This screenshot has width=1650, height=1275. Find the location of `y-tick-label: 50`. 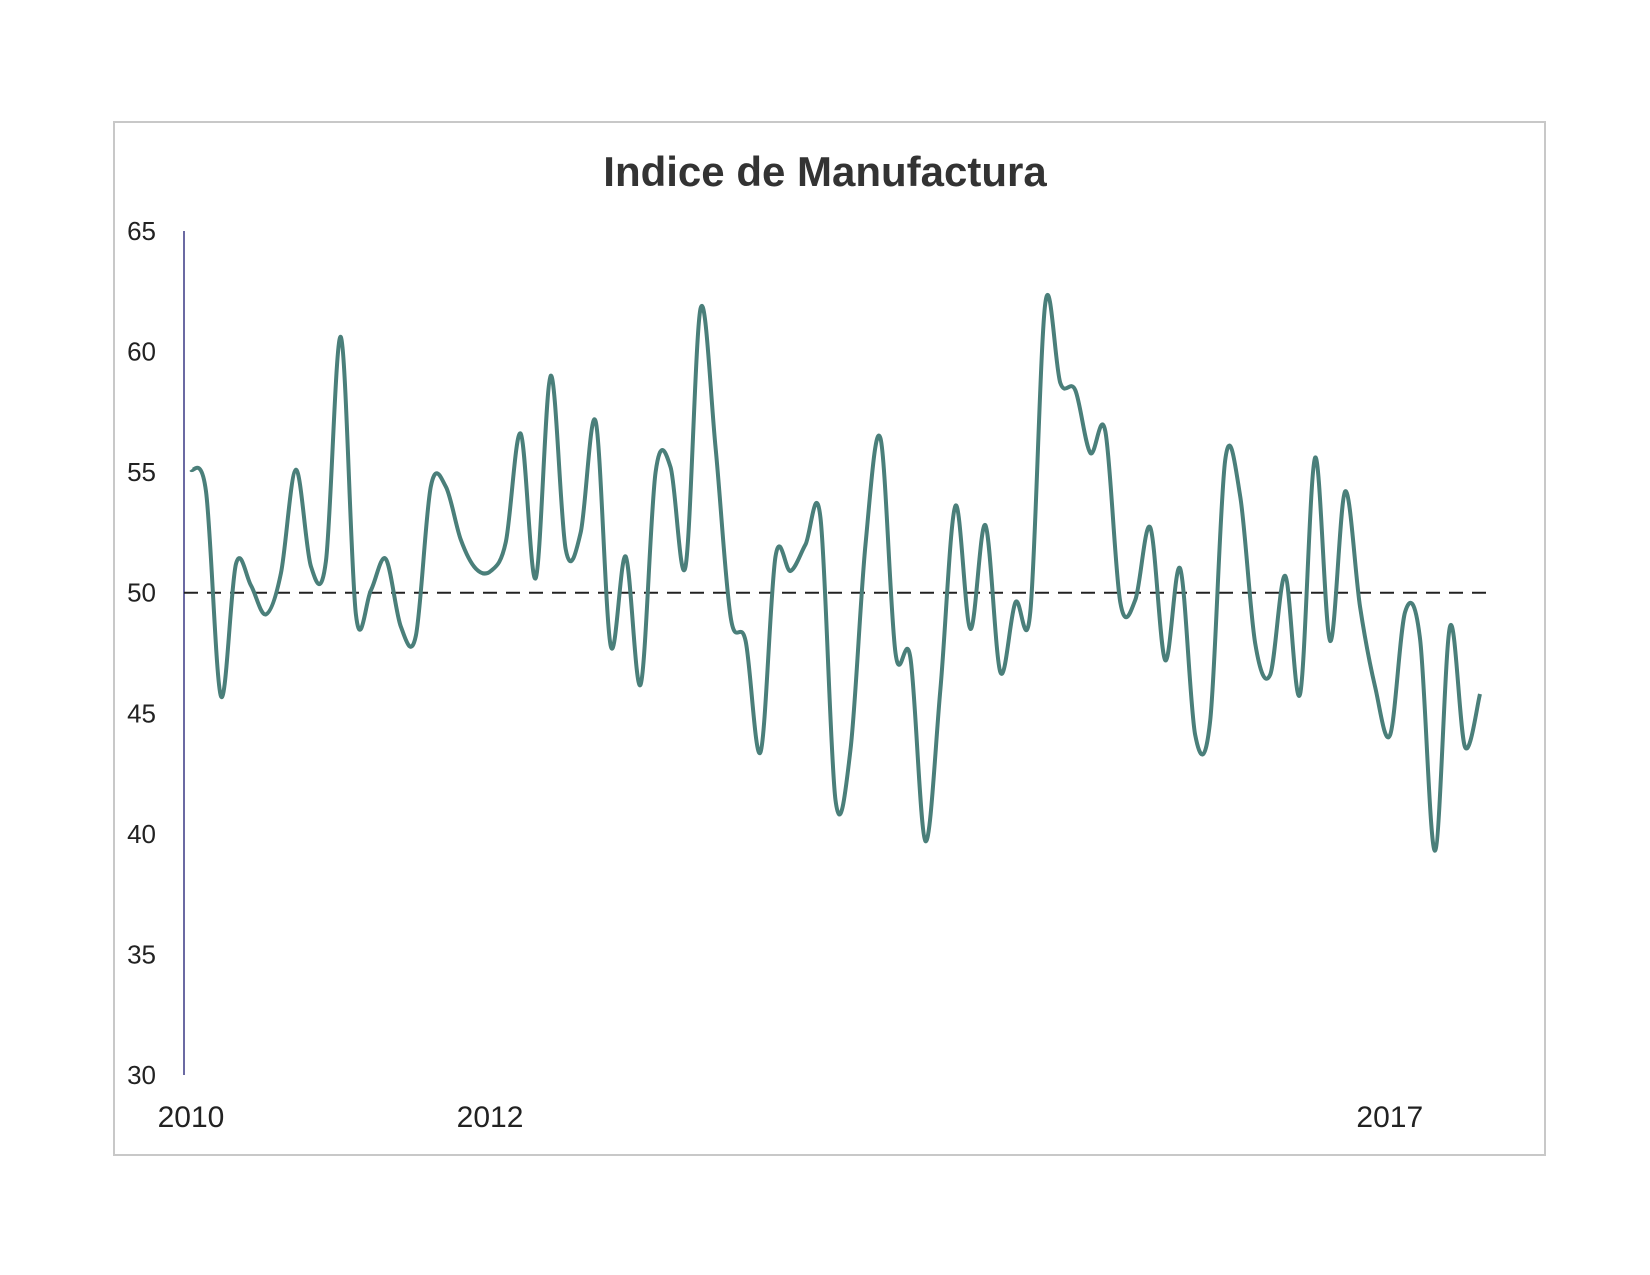

y-tick-label: 50 is located at coordinates (141, 593).